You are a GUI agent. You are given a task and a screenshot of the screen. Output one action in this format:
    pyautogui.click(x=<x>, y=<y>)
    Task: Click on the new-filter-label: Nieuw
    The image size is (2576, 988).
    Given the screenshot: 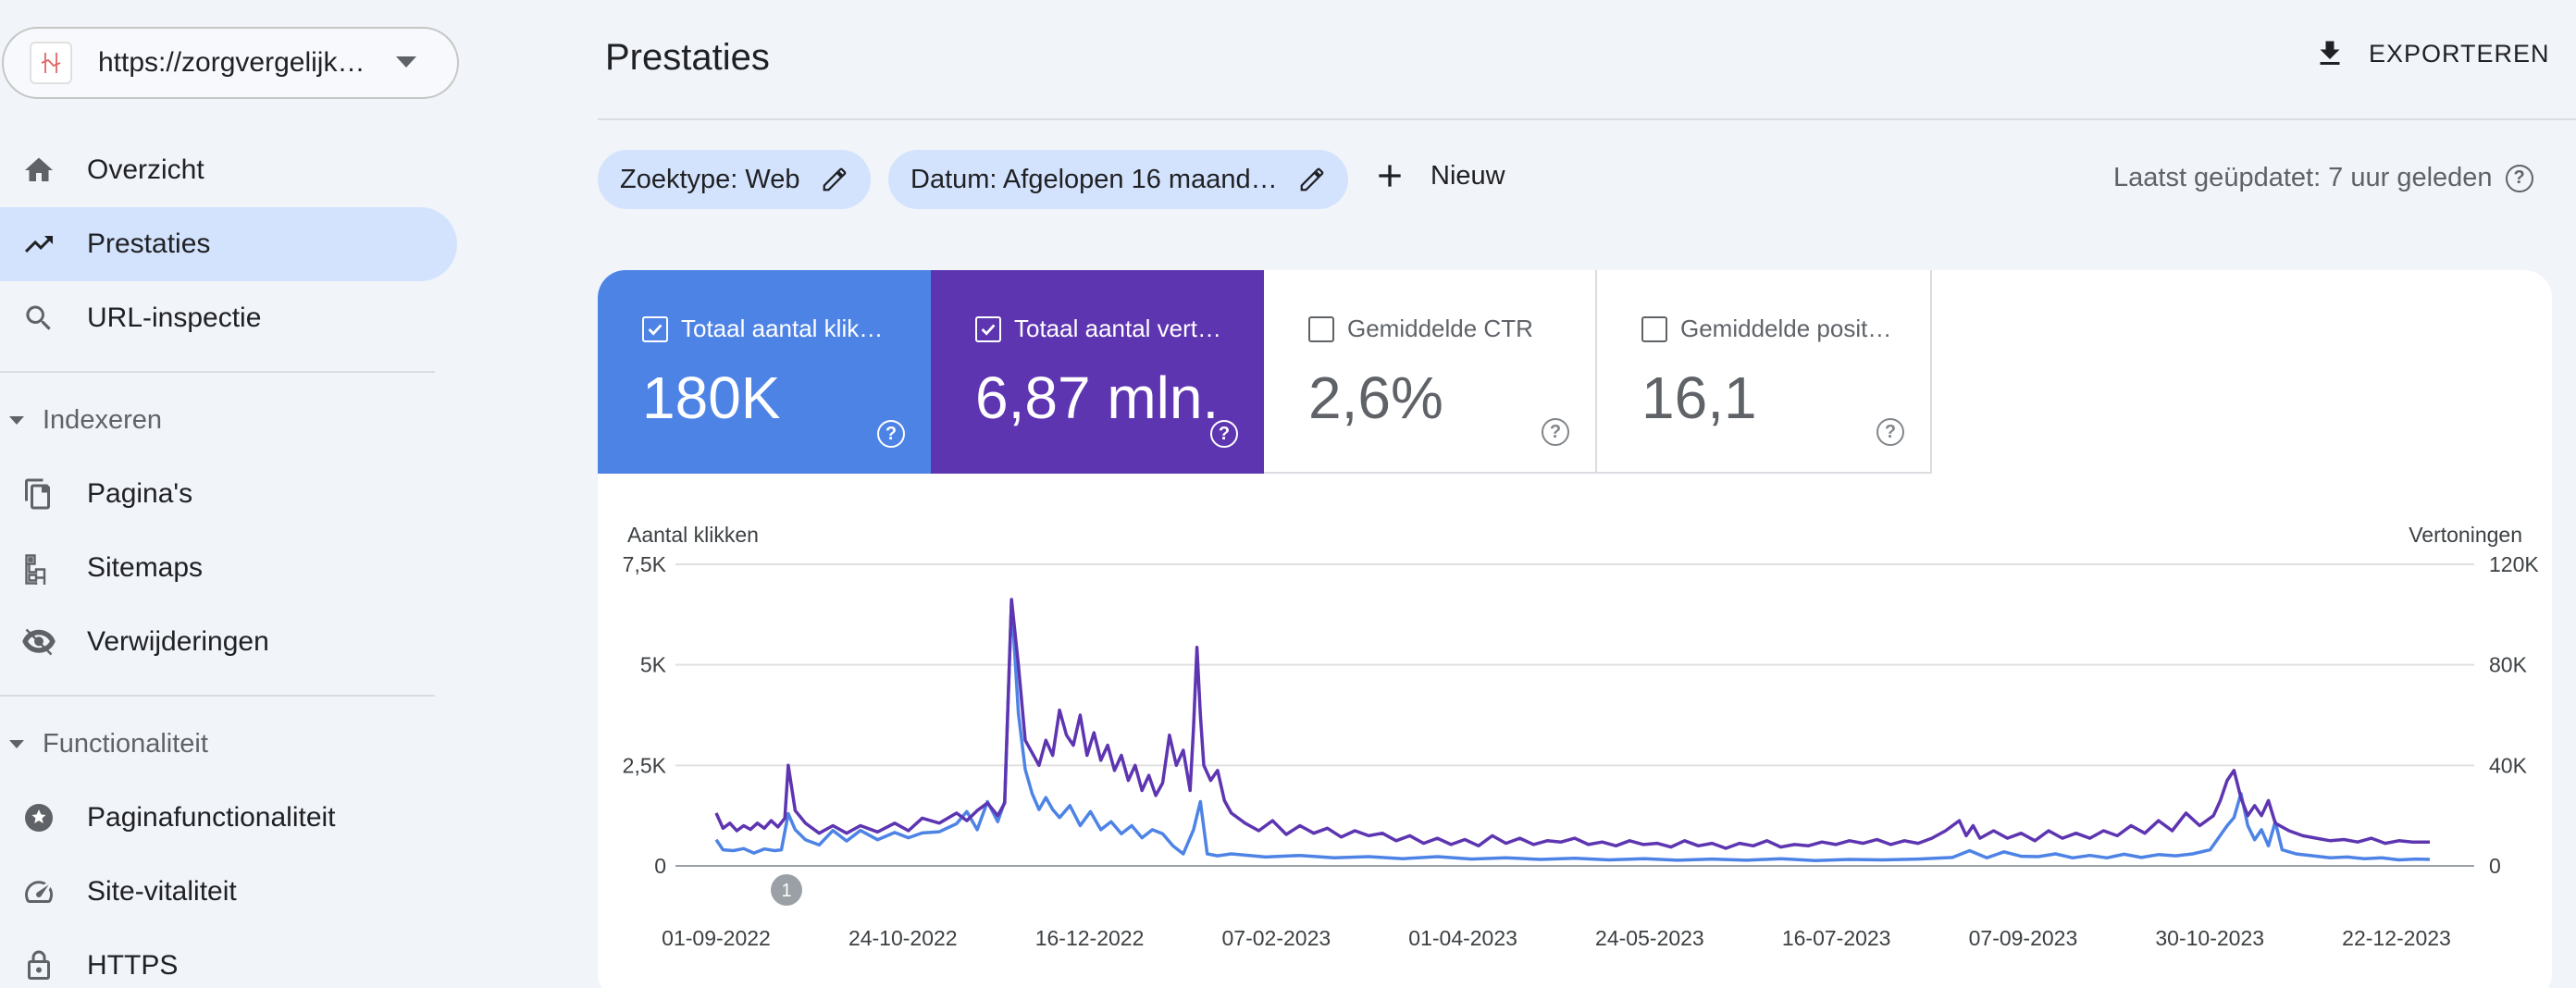 What is the action you would take?
    pyautogui.click(x=1467, y=175)
    